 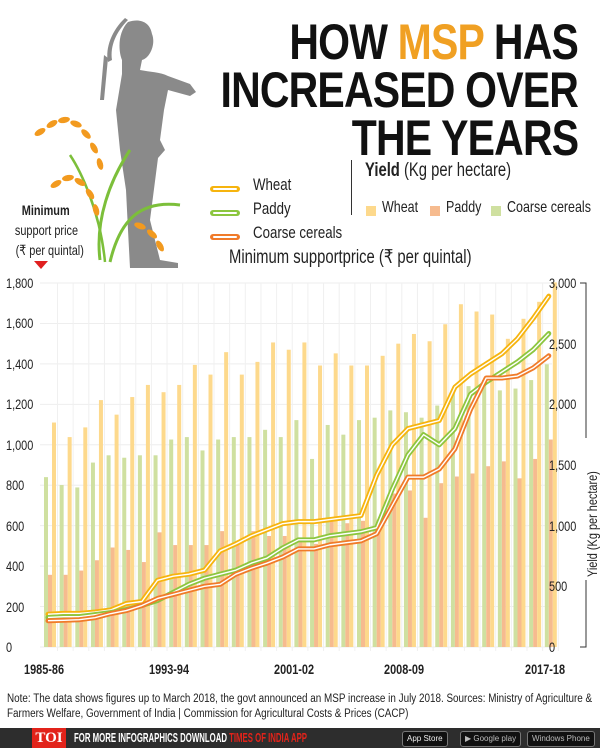 I want to click on chart-title: Minimum supportprice (₹ per quintal), so click(x=350, y=257).